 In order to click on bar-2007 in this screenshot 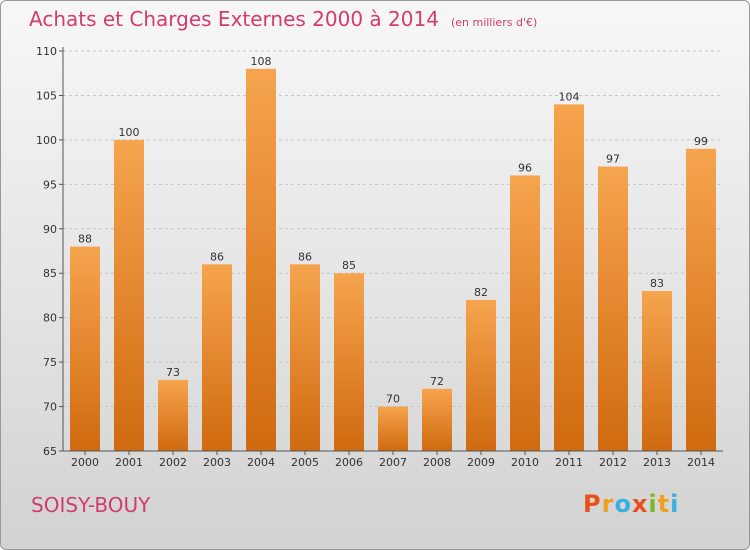, I will do `click(393, 428)`.